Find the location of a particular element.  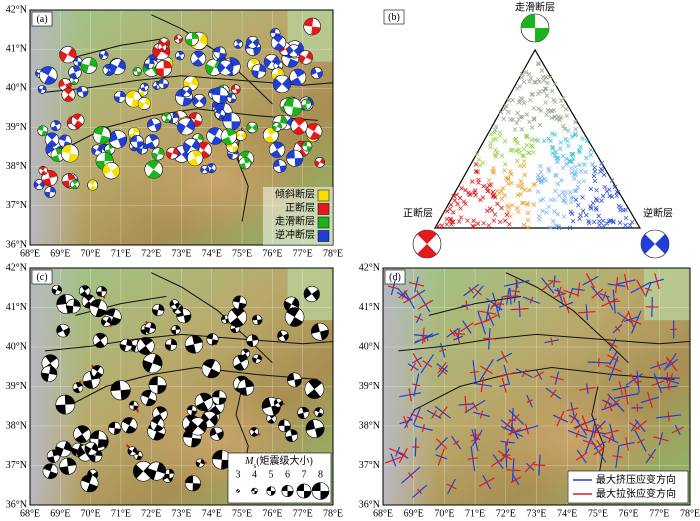

legend-title-part: M is located at coordinates (249, 461).